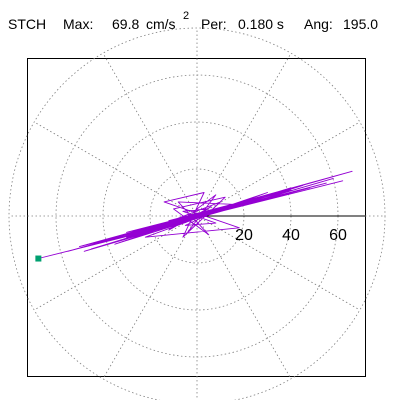  I want to click on tick-labels: 20 40 60, so click(291, 235).